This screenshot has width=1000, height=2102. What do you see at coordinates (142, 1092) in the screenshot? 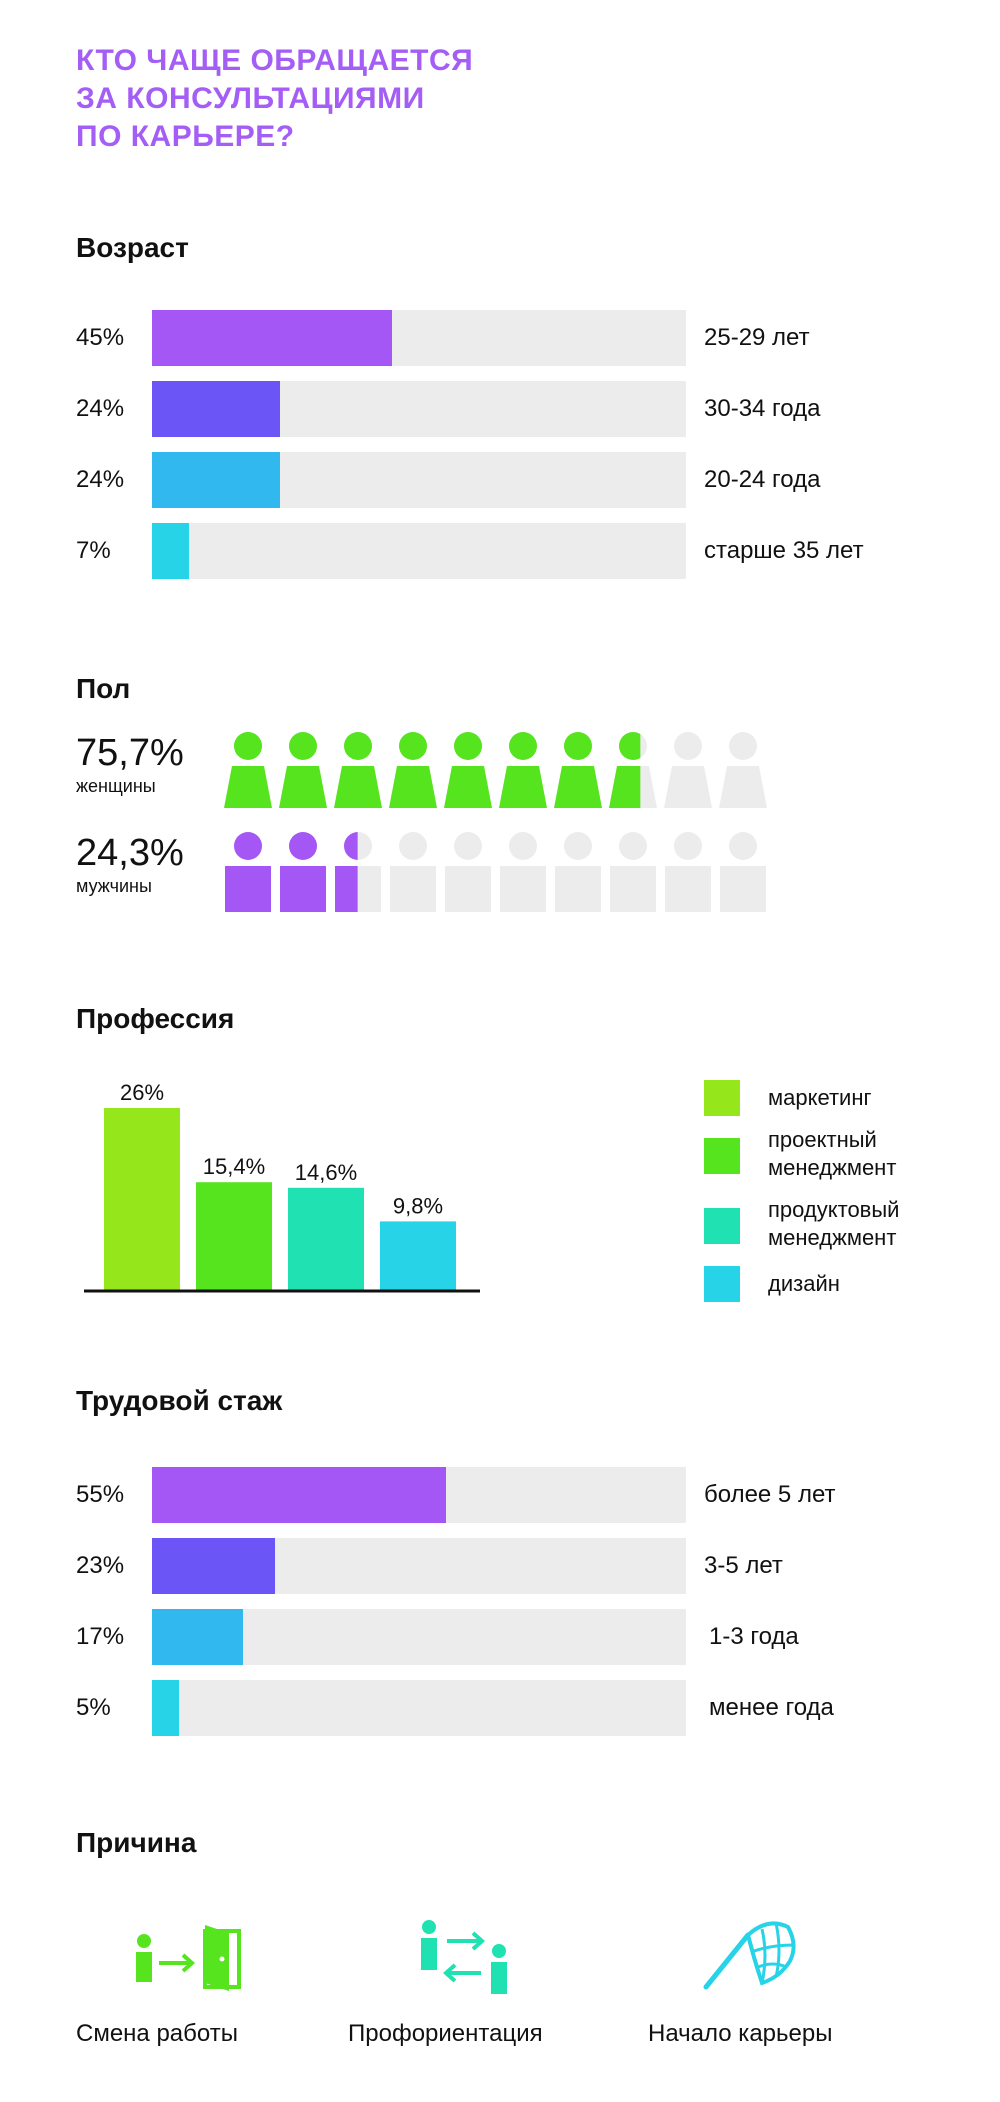
I see `profession-bar-value: 26%` at bounding box center [142, 1092].